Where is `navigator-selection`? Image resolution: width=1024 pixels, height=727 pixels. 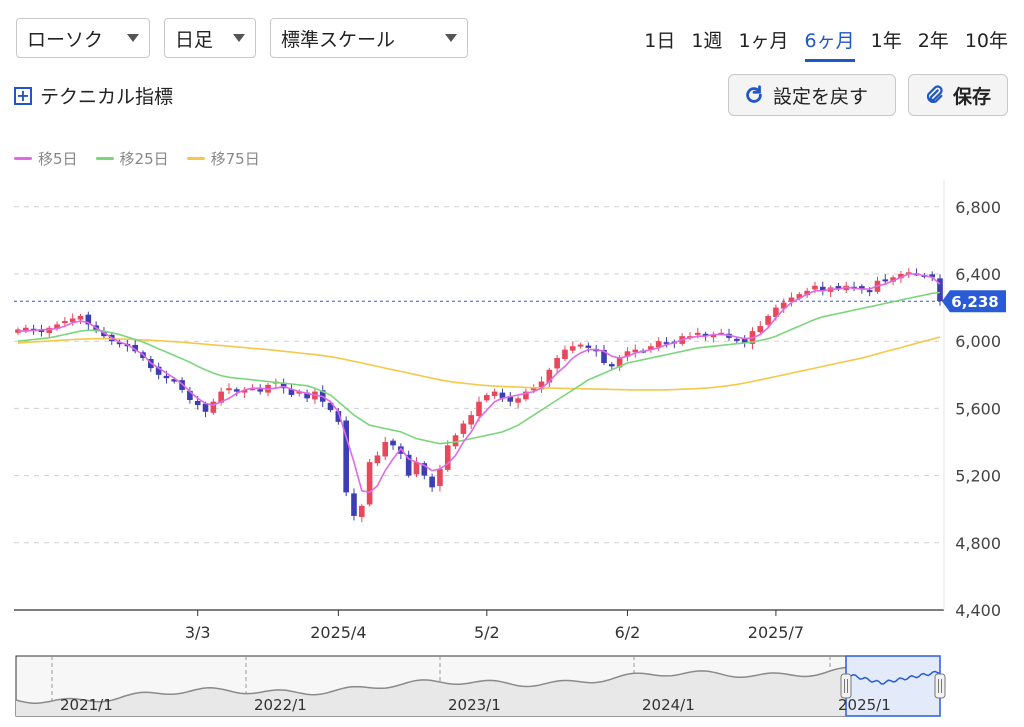
navigator-selection is located at coordinates (893, 686).